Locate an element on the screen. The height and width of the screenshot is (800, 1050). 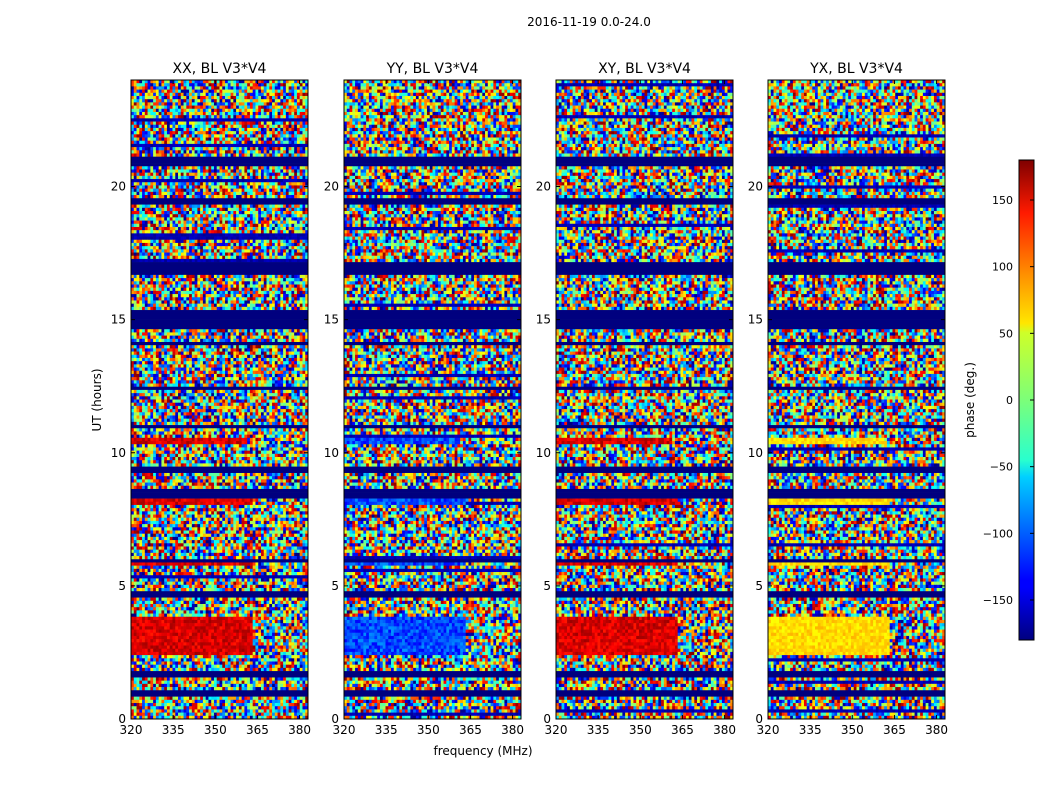
panel-title: YY, BL V3*V4 is located at coordinates (432, 69).